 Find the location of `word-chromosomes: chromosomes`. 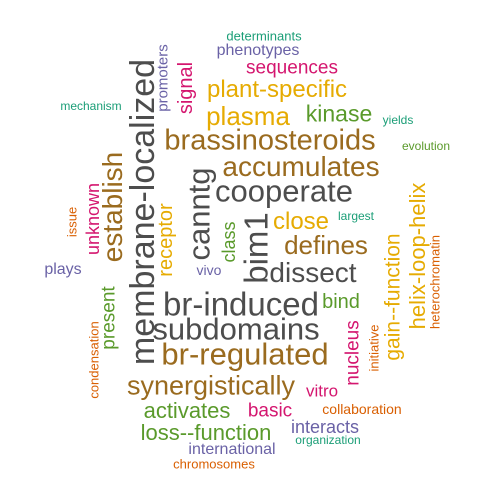

word-chromosomes: chromosomes is located at coordinates (214, 464).